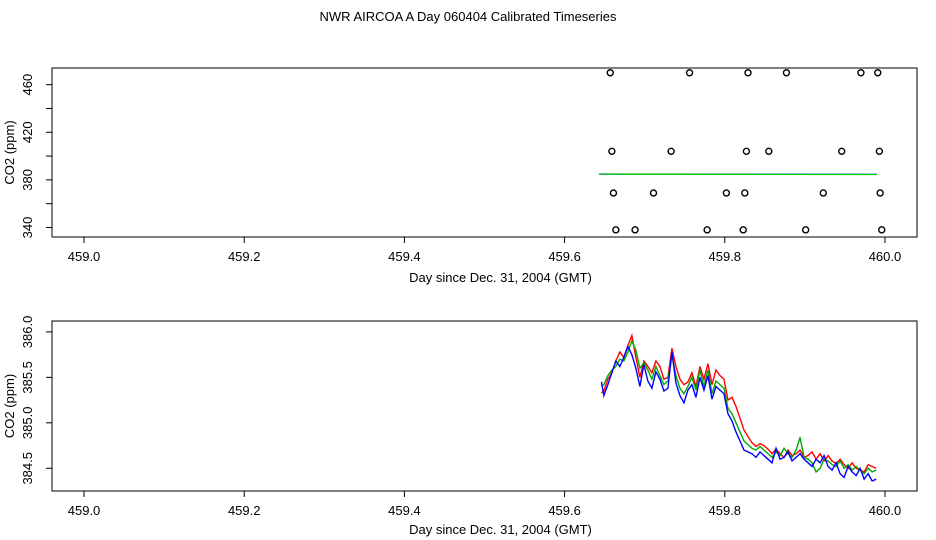 This screenshot has width=936, height=540. Describe the element at coordinates (9, 406) in the screenshot. I see `bottom-y-axis-title: CO2 (ppm)` at that location.